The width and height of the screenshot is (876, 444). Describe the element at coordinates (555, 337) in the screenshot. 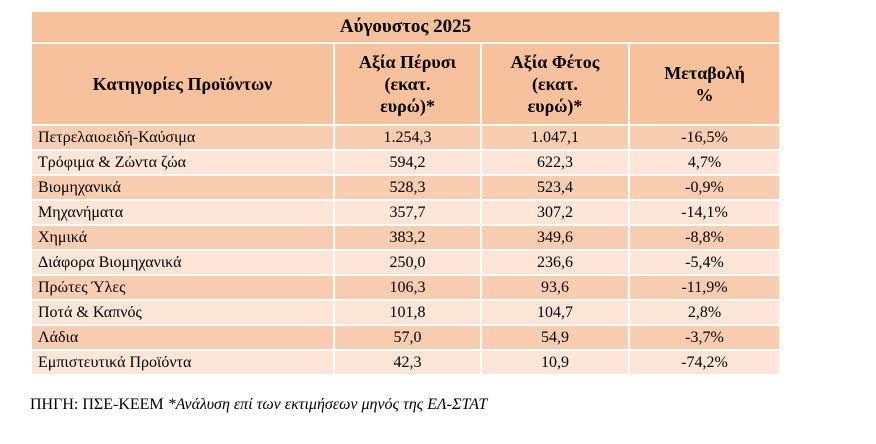

I see `value-cell: 54,9` at that location.